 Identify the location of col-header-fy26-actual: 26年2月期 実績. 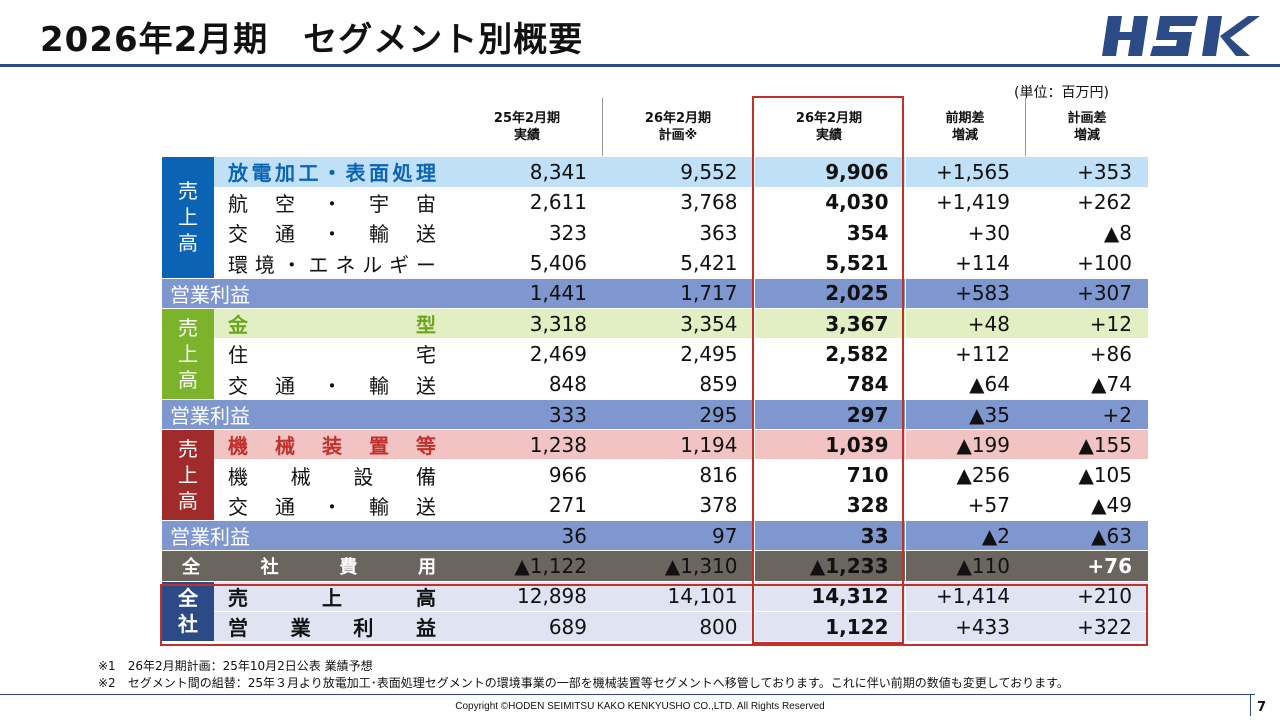
(829, 127).